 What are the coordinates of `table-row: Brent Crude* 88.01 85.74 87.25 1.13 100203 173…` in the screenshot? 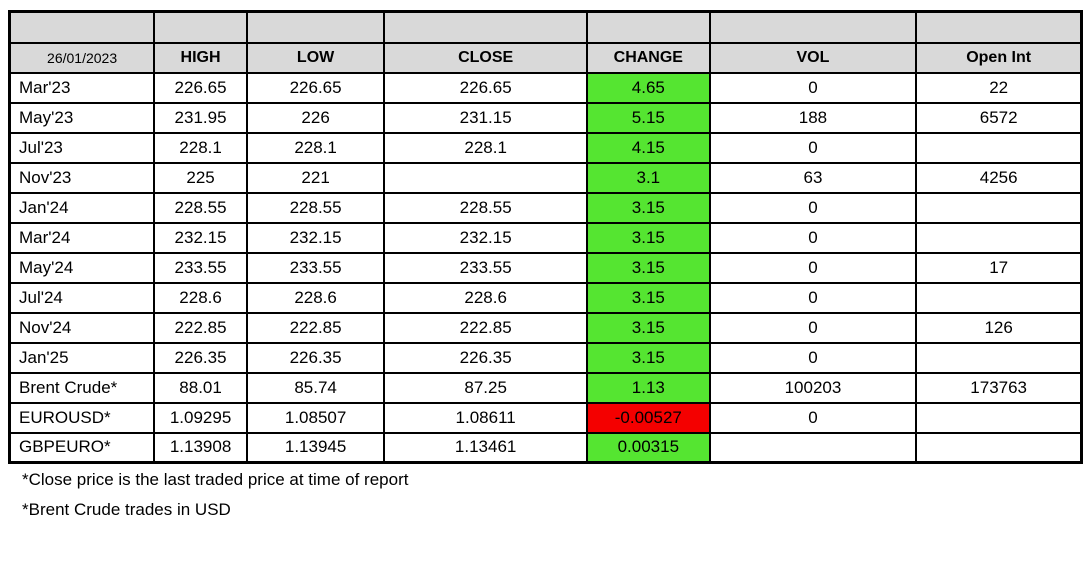 It's located at (545, 387).